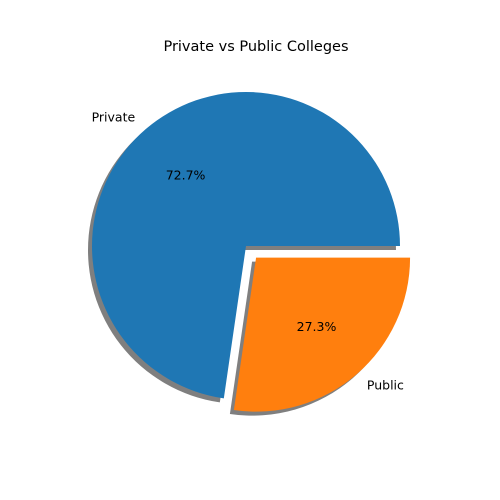 The height and width of the screenshot is (500, 500). What do you see at coordinates (114, 116) in the screenshot?
I see `slice-label-private: Private` at bounding box center [114, 116].